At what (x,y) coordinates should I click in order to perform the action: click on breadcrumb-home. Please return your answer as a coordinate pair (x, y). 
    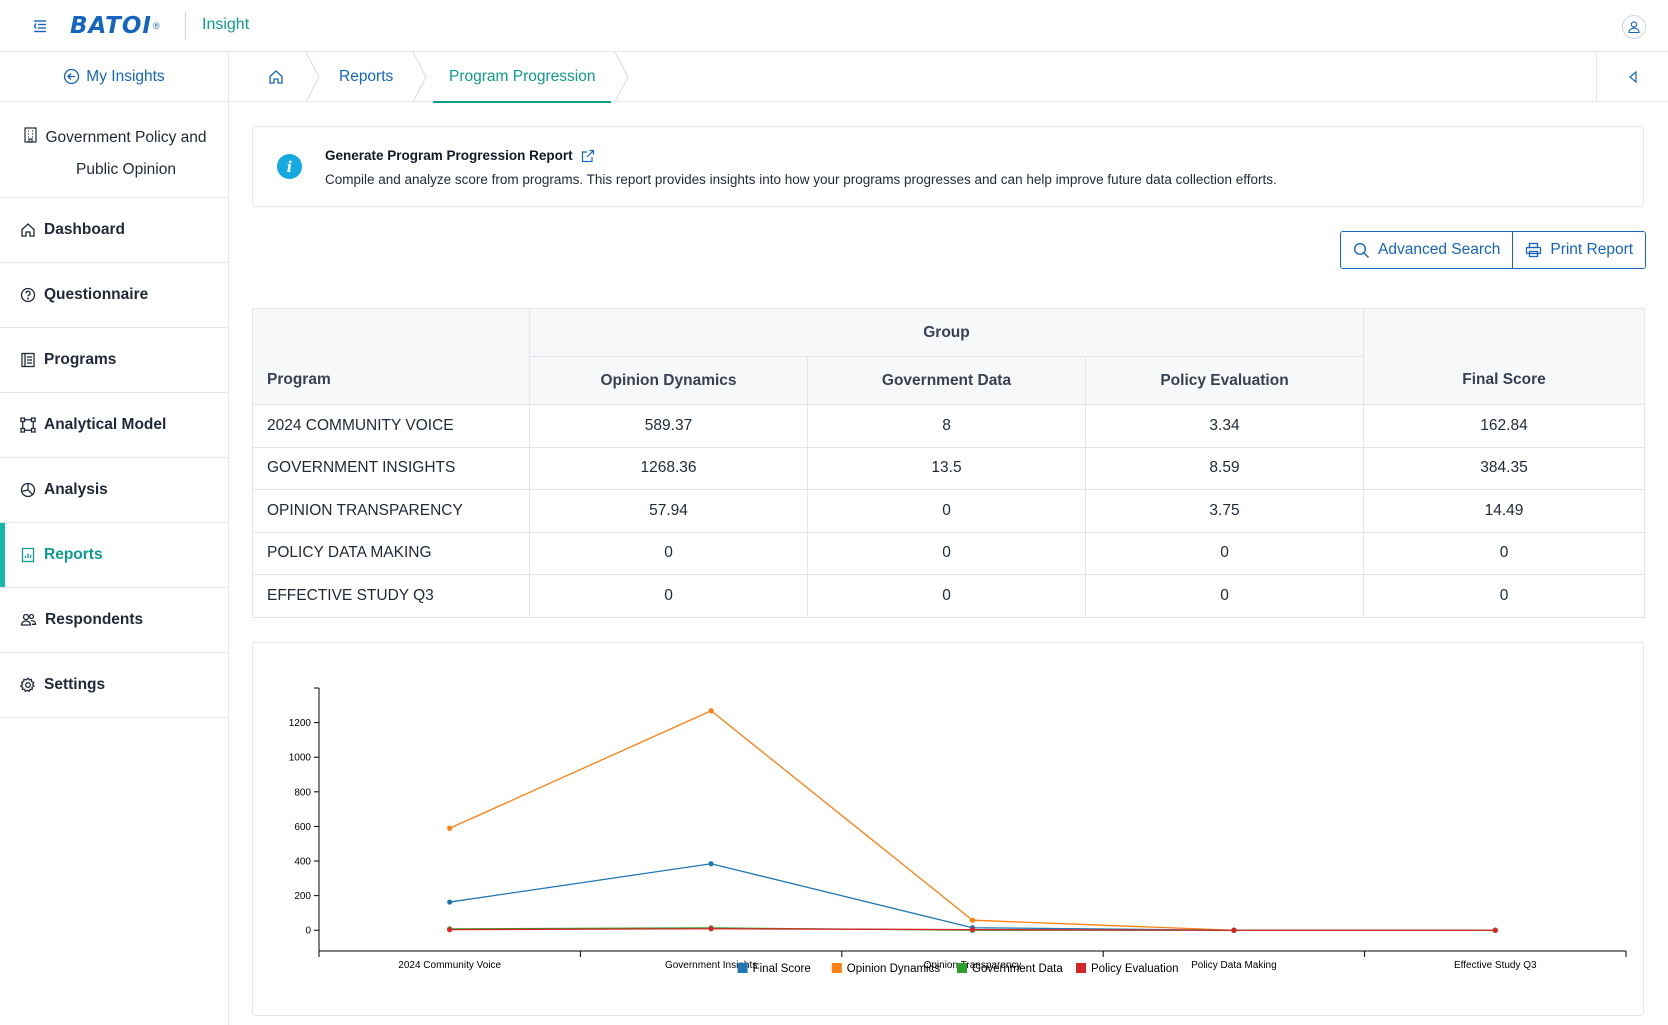
    Looking at the image, I should click on (276, 77).